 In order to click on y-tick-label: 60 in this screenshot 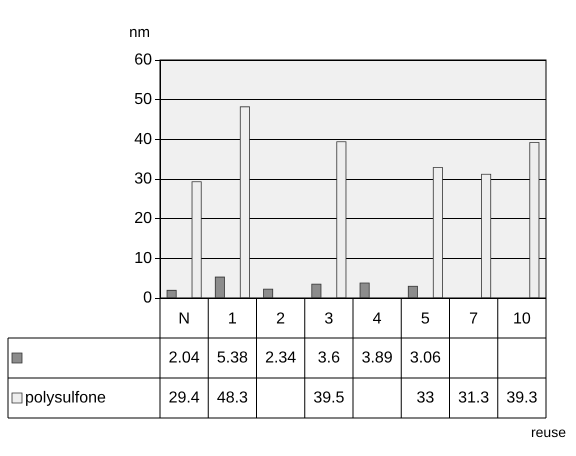, I will do `click(143, 60)`.